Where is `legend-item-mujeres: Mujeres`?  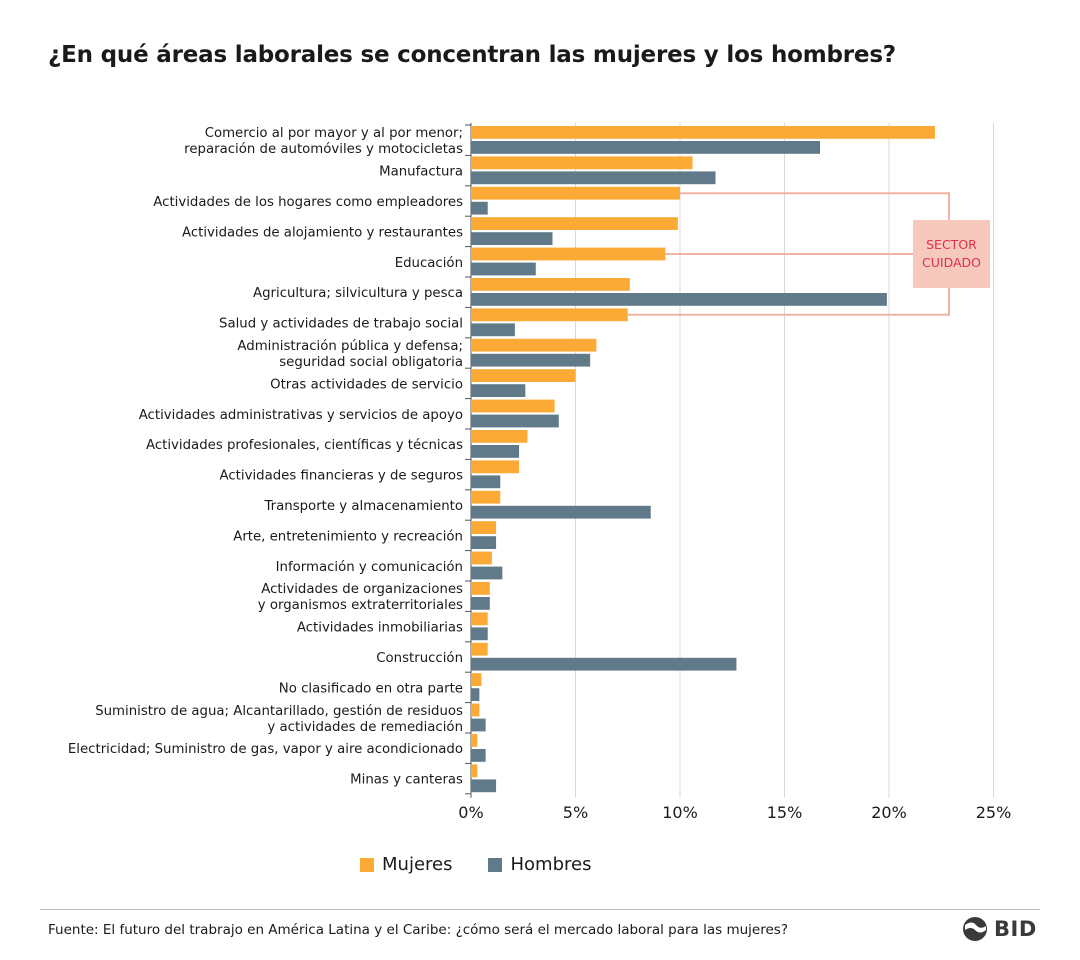
legend-item-mujeres: Mujeres is located at coordinates (406, 864).